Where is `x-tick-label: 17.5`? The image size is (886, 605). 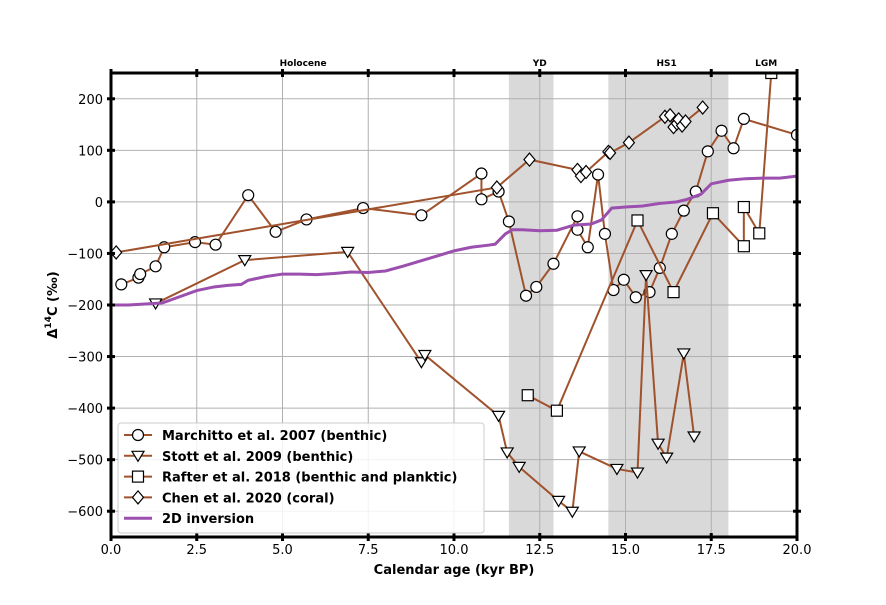
x-tick-label: 17.5 is located at coordinates (711, 550).